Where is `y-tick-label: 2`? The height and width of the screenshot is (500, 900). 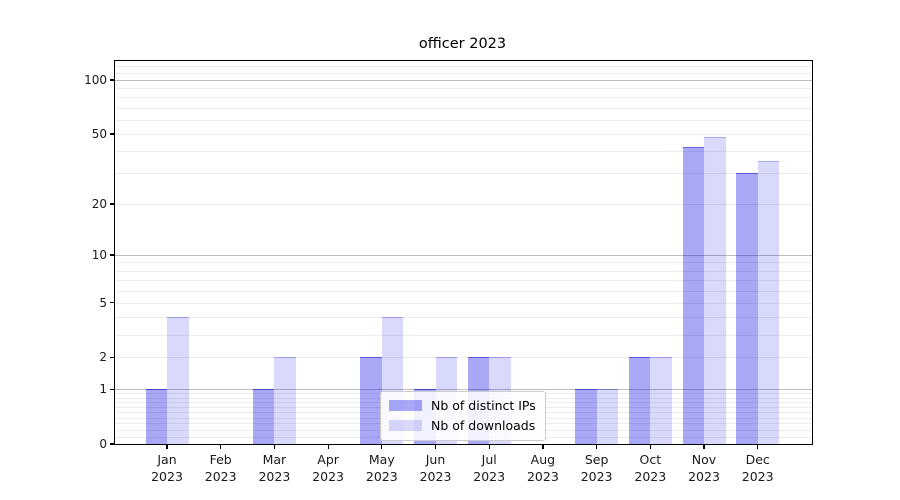 y-tick-label: 2 is located at coordinates (103, 357).